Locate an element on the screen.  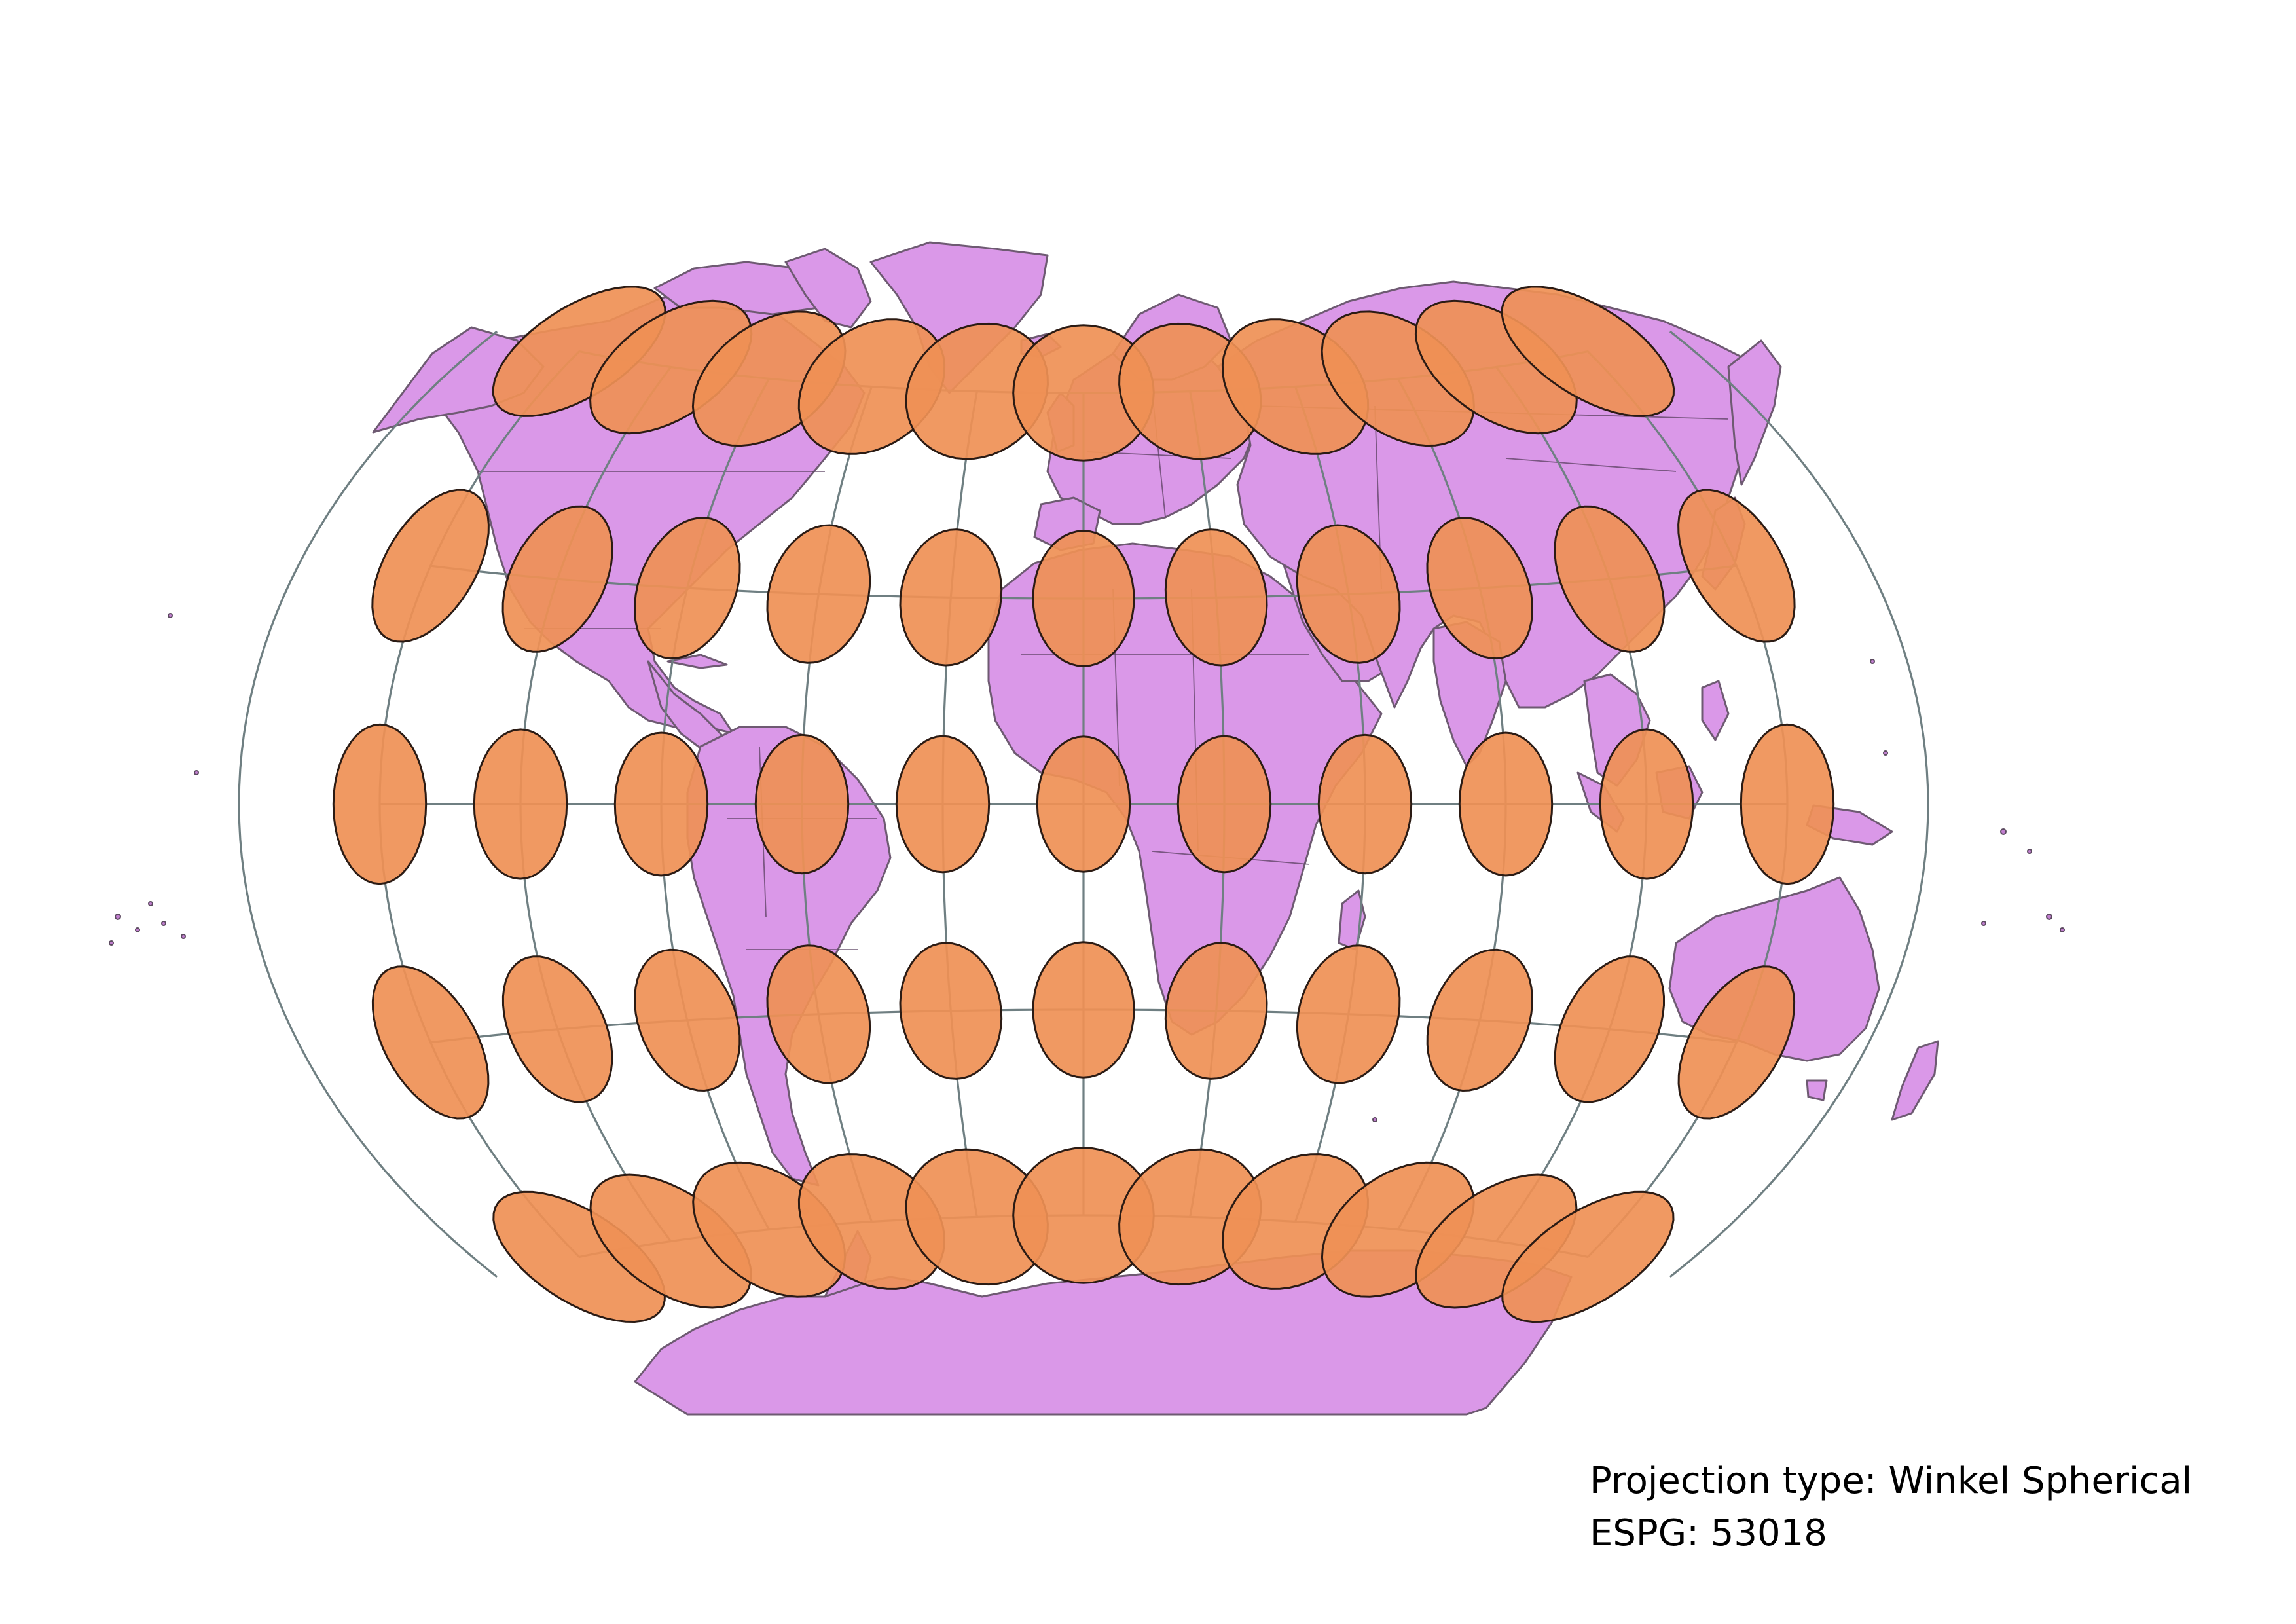
landmass-cuba is located at coordinates (697, 661).